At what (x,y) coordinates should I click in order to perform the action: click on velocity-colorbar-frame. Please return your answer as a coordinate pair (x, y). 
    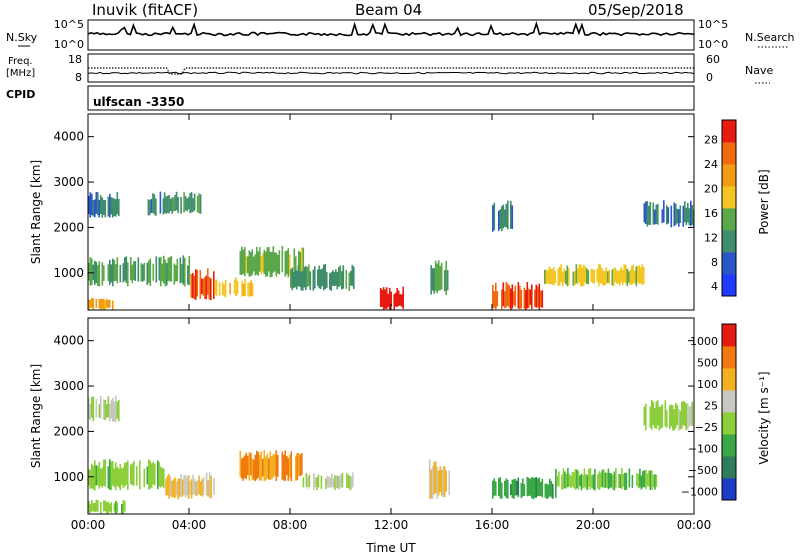
    Looking at the image, I should click on (729, 412).